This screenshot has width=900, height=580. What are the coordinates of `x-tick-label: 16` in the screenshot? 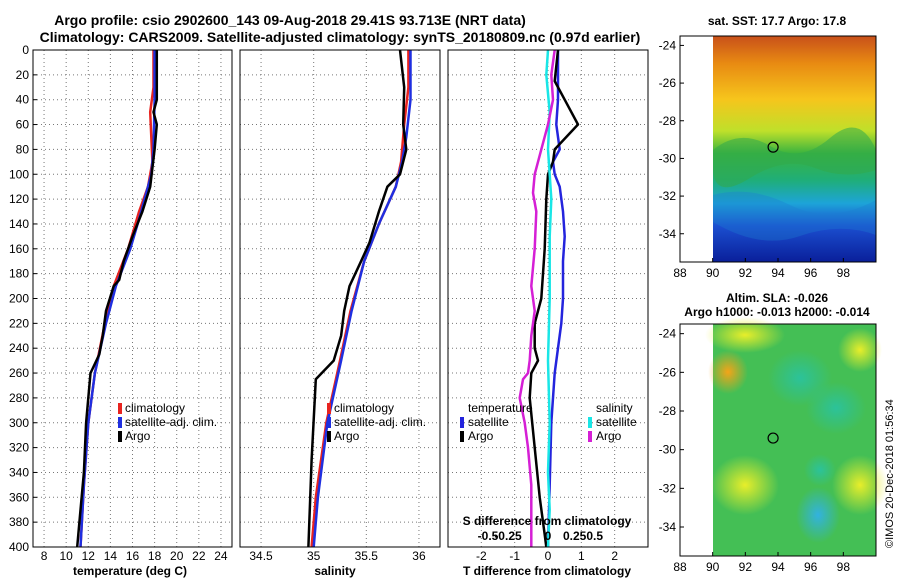 It's located at (133, 556).